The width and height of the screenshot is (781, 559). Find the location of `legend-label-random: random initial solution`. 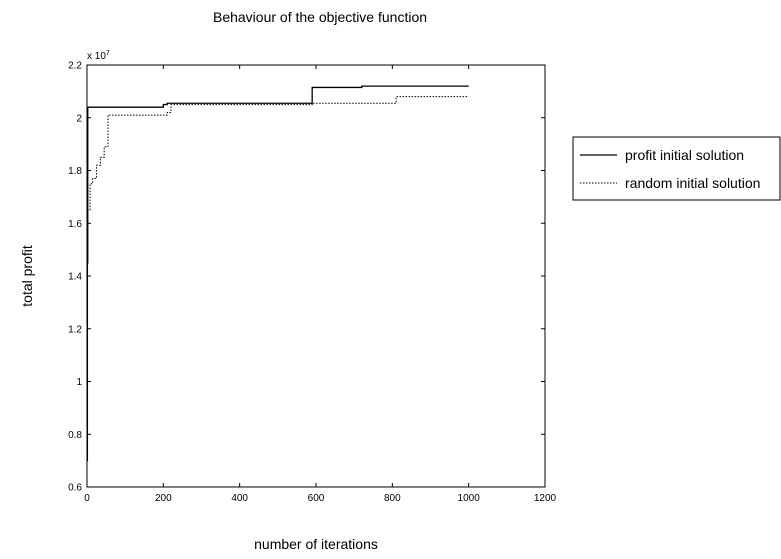

legend-label-random: random initial solution is located at coordinates (692, 183).